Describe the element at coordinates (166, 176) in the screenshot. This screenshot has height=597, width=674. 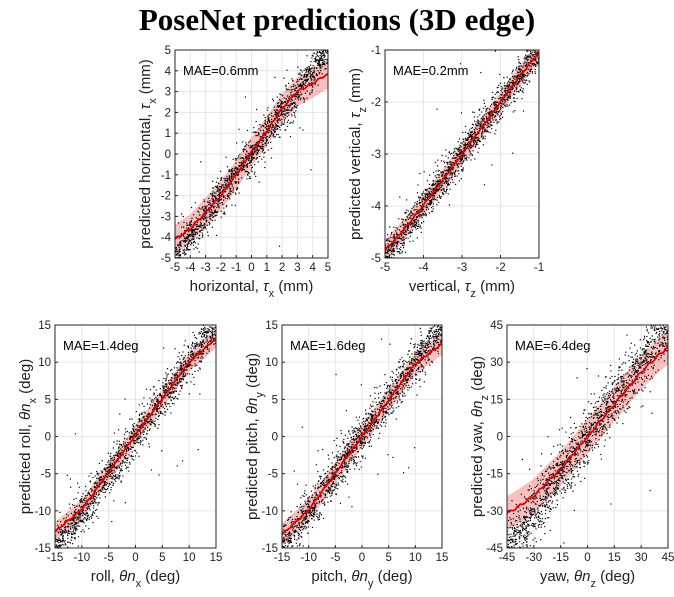
I see `y-tick-label: -1` at that location.